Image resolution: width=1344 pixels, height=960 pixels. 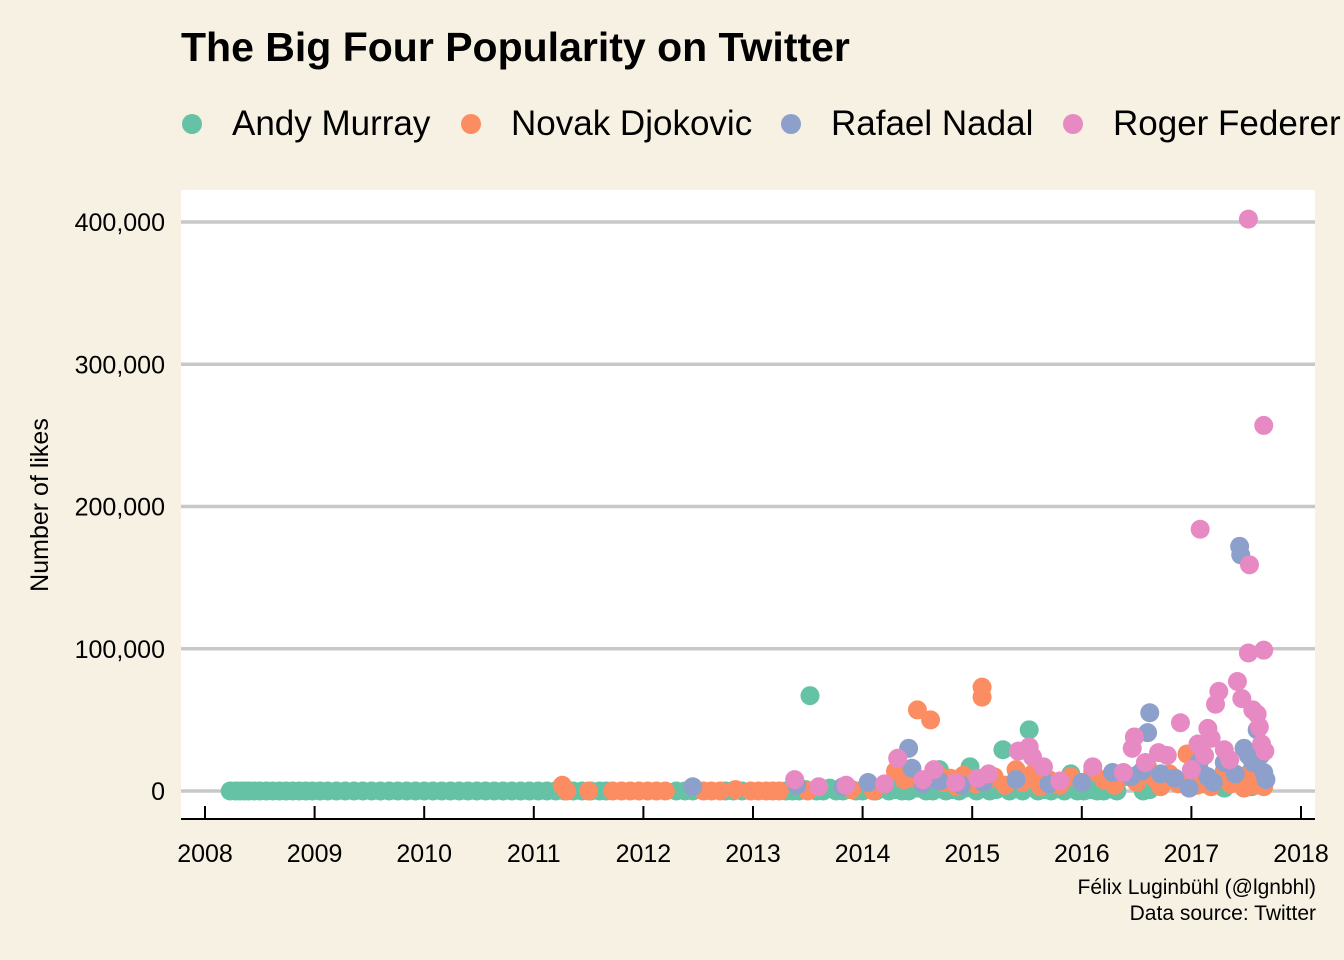 I want to click on y-tick-label: 200,000, so click(x=120, y=508).